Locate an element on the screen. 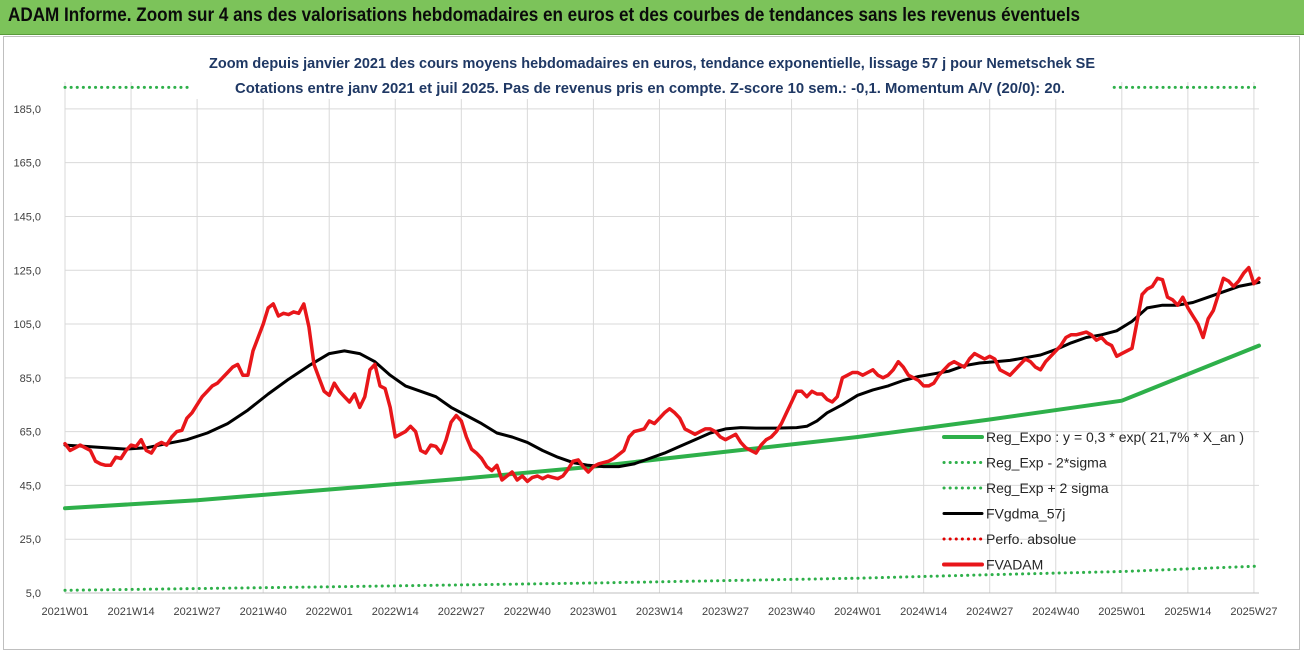  legend-label: Reg_Expo : y = 0,3 * exp( 21,7% * X_an ) is located at coordinates (1115, 437).